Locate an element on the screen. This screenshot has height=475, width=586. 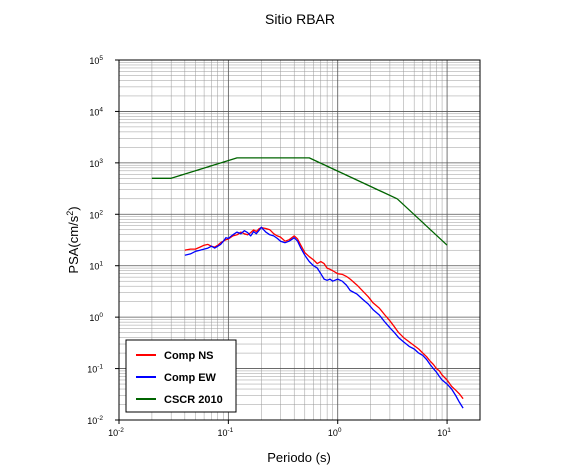
x-tick-label: 10⁻² is located at coordinates (116, 432).